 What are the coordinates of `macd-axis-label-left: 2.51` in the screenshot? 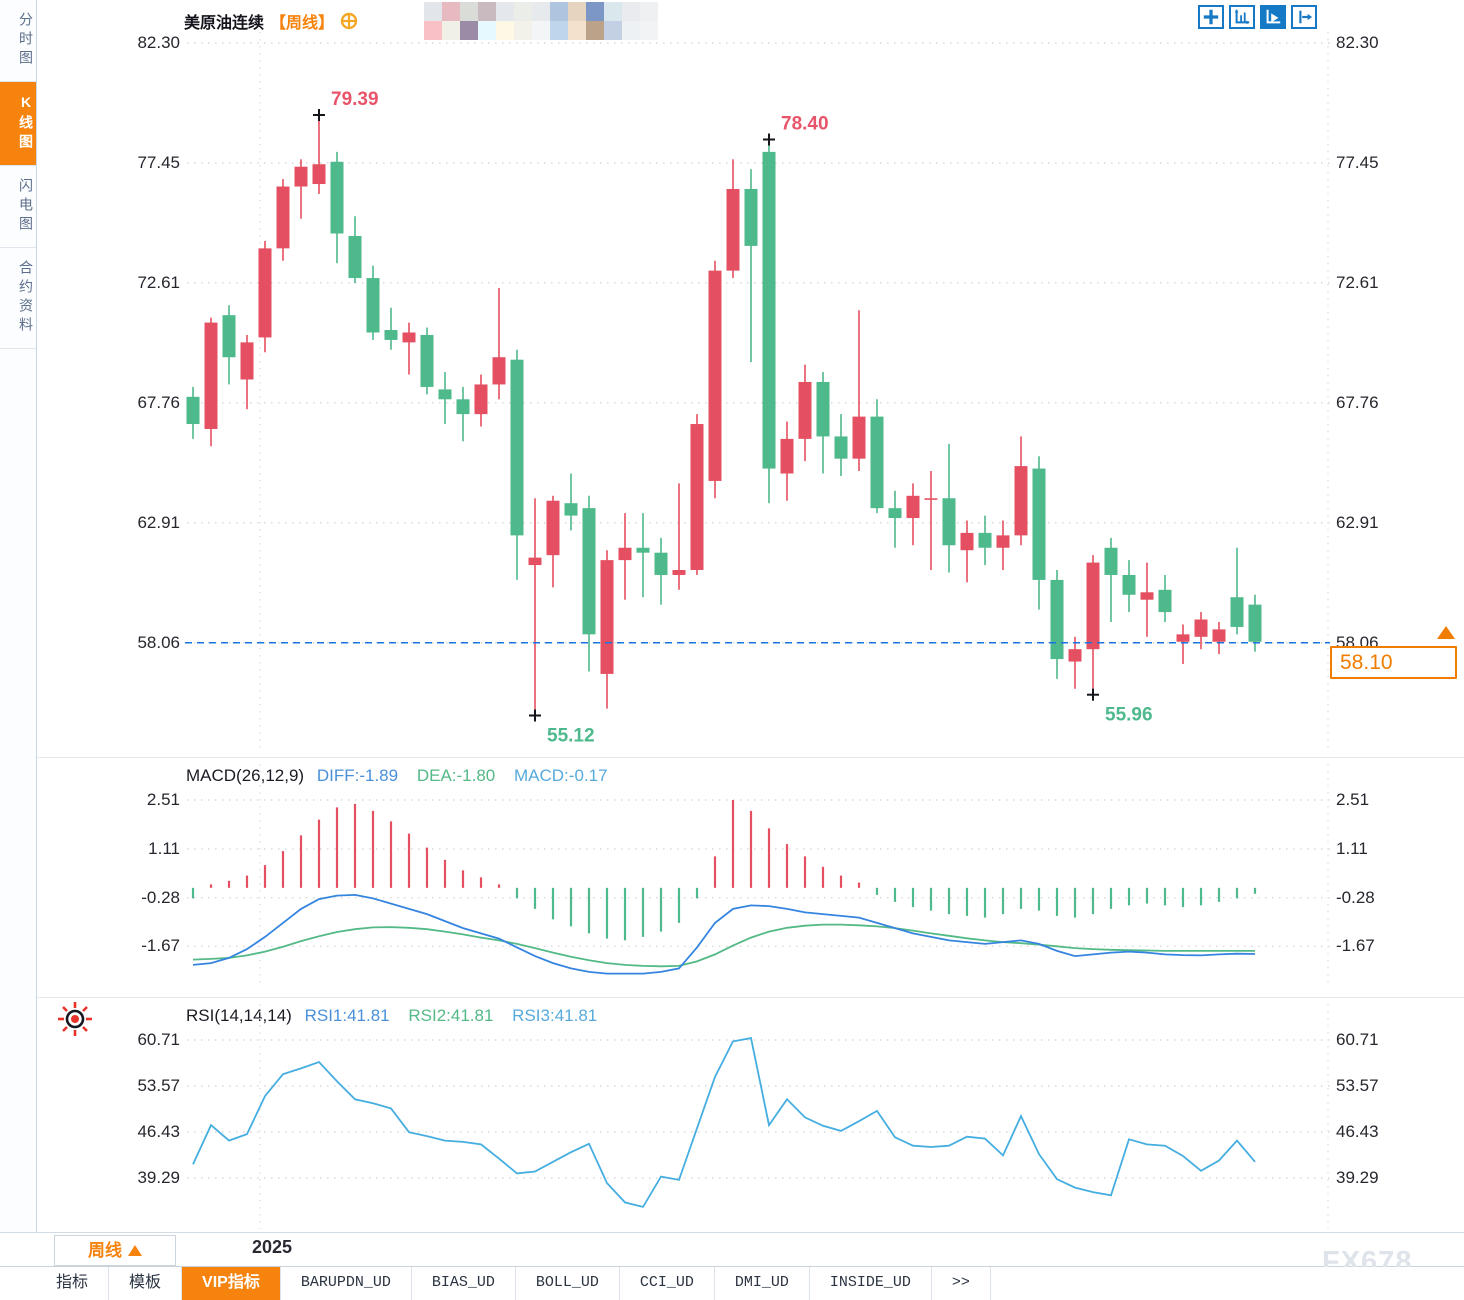 It's located at (163, 799).